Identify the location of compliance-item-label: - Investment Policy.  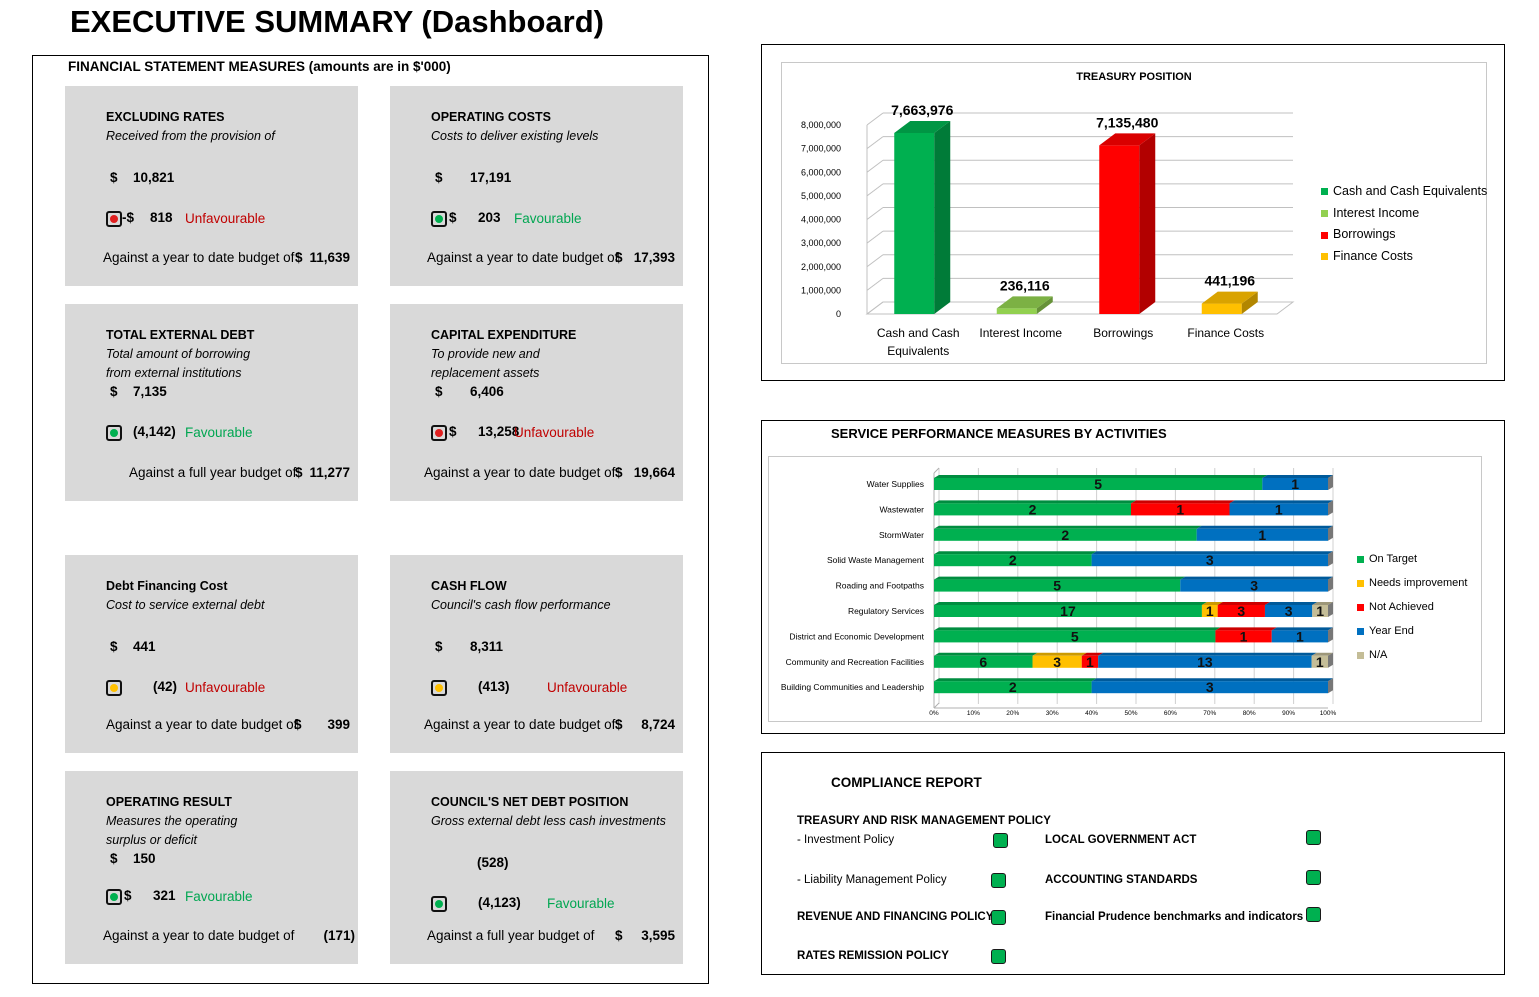
(846, 840).